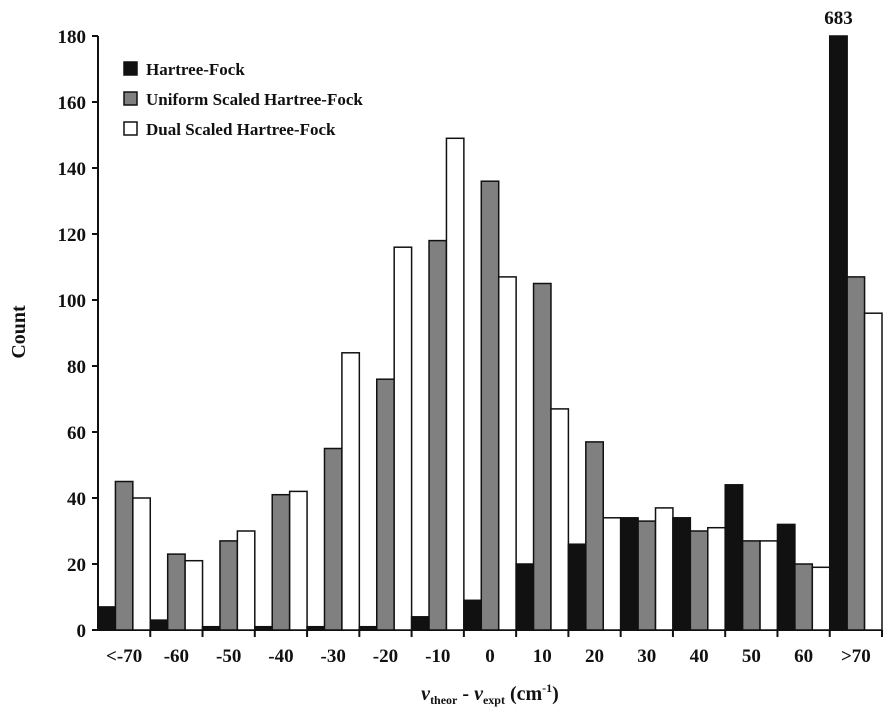 The height and width of the screenshot is (711, 885). I want to click on x-tick-label: 20, so click(594, 656).